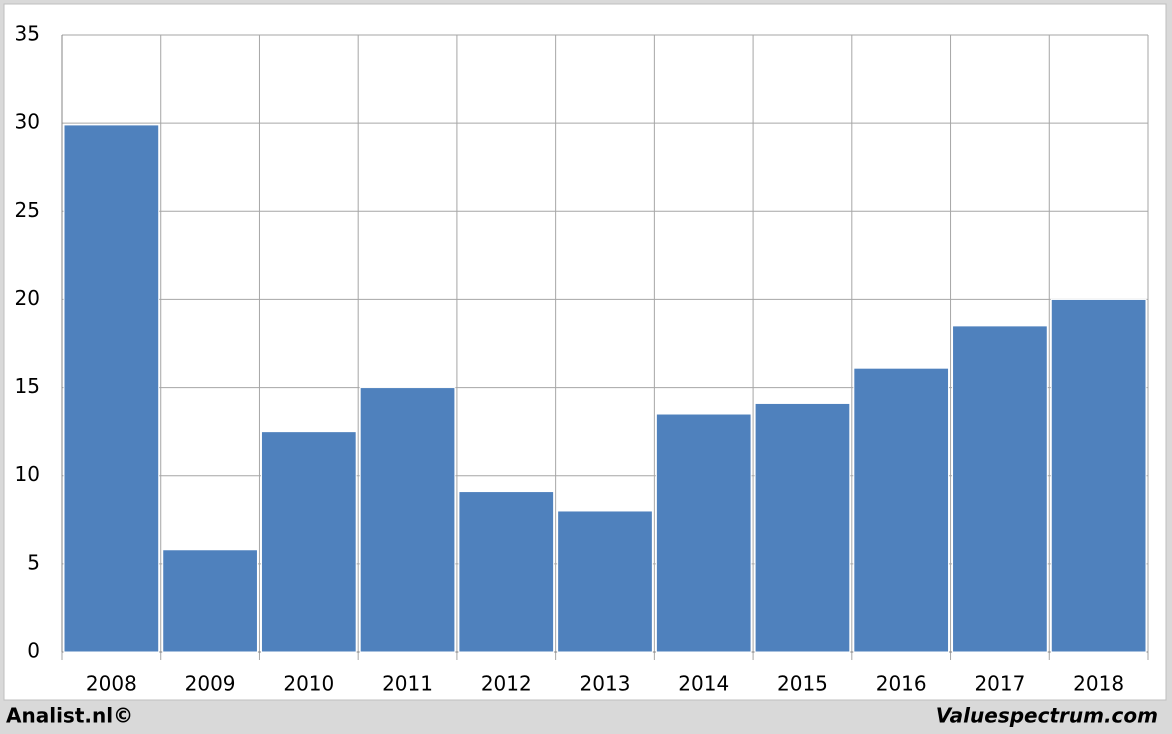  What do you see at coordinates (1047, 716) in the screenshot?
I see `footer-right: Valuespectrum.com` at bounding box center [1047, 716].